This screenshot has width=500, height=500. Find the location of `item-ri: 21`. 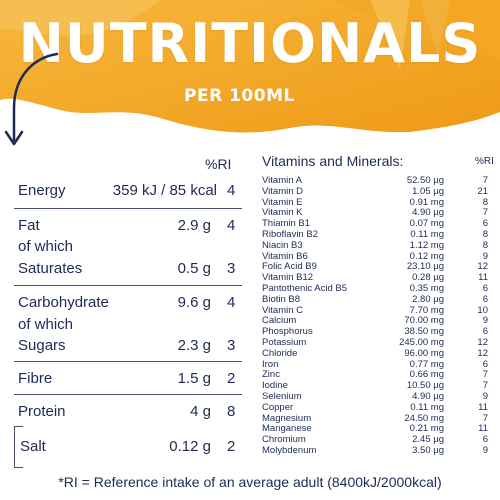

item-ri: 21 is located at coordinates (482, 191).